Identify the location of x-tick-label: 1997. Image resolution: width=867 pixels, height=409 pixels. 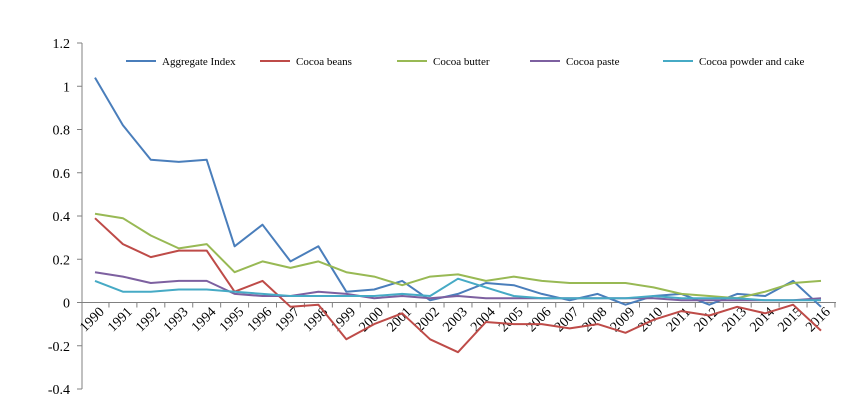
(288, 320).